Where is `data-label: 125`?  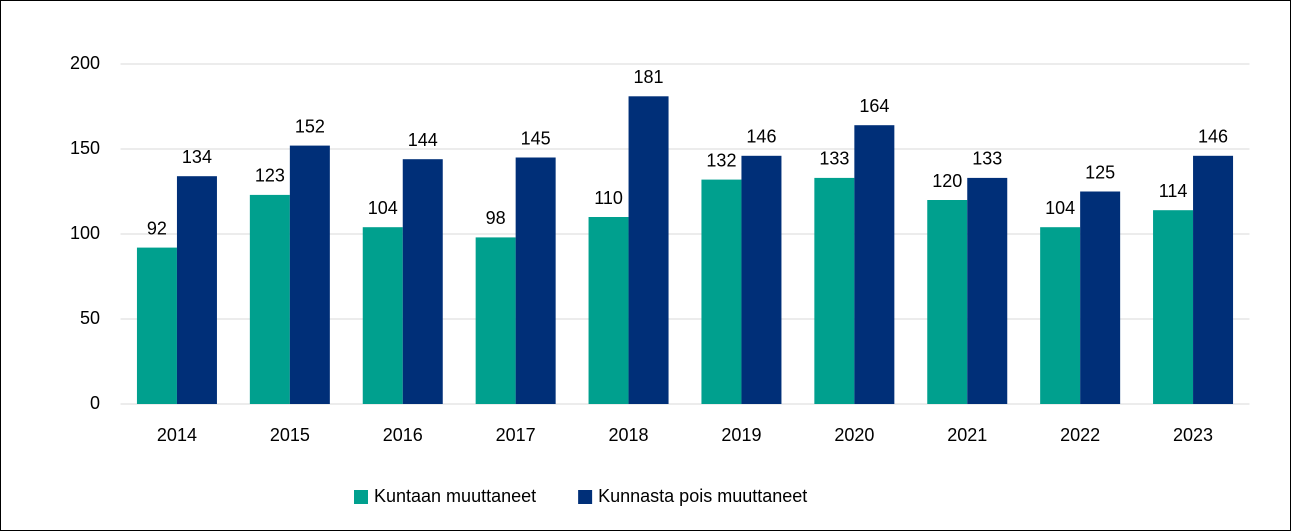 data-label: 125 is located at coordinates (1100, 172).